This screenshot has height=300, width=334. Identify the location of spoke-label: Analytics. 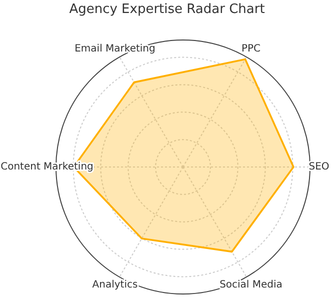
(115, 284).